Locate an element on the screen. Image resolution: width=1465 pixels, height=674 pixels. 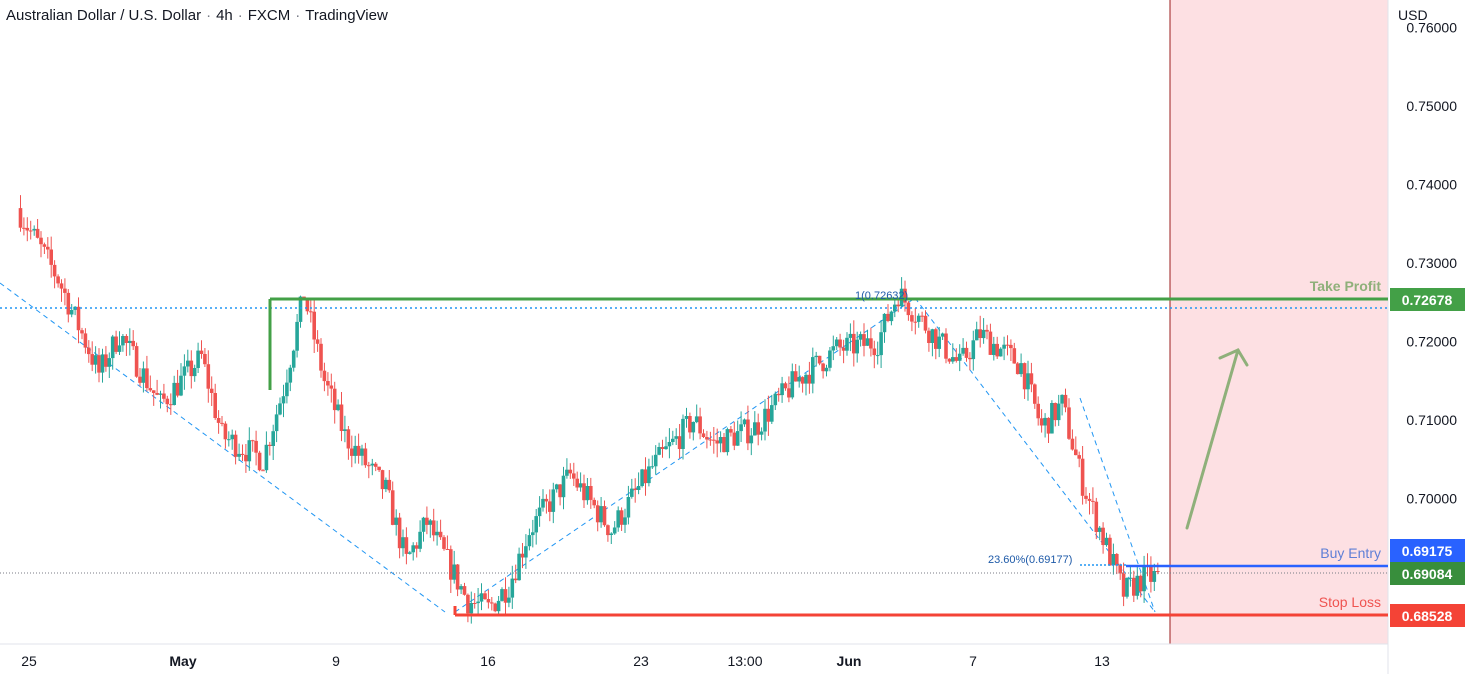
price-tick-3: 0.73000 is located at coordinates (1431, 263).